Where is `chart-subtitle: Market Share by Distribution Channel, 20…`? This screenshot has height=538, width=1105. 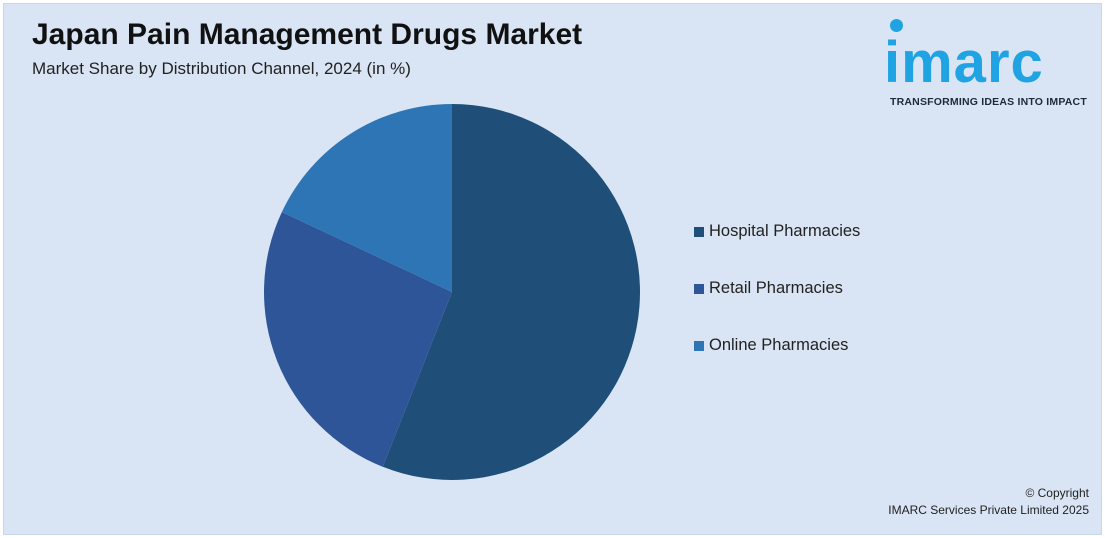 chart-subtitle: Market Share by Distribution Channel, 20… is located at coordinates (221, 68).